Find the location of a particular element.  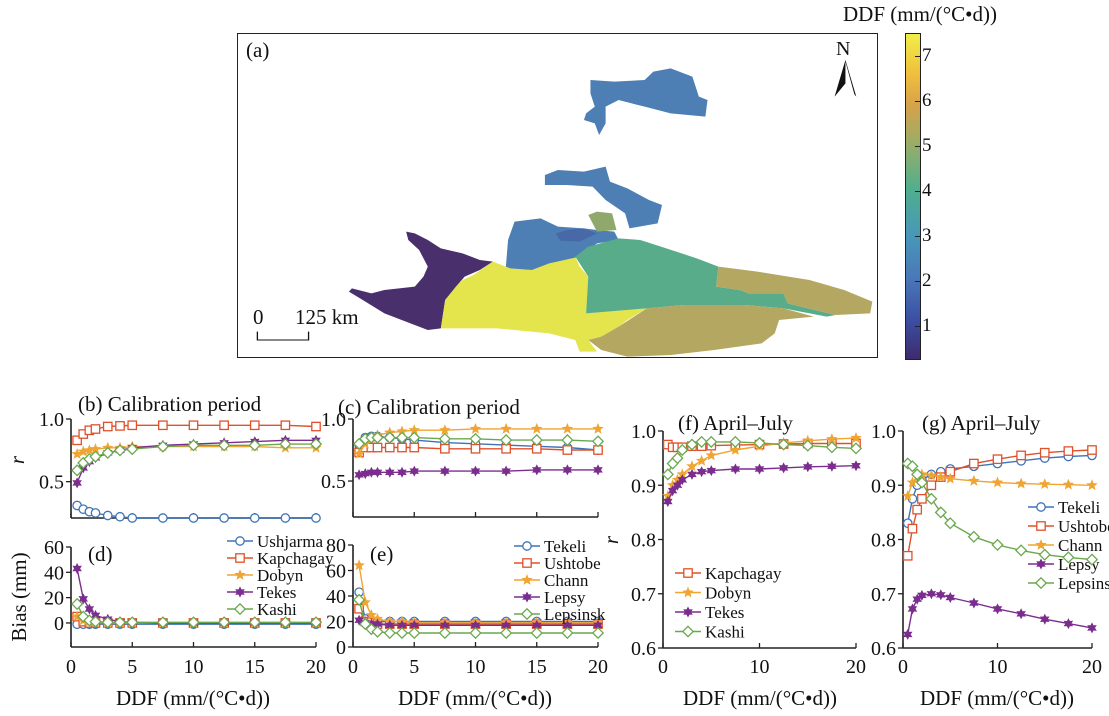

scale-distance-label: 125 km is located at coordinates (327, 317).